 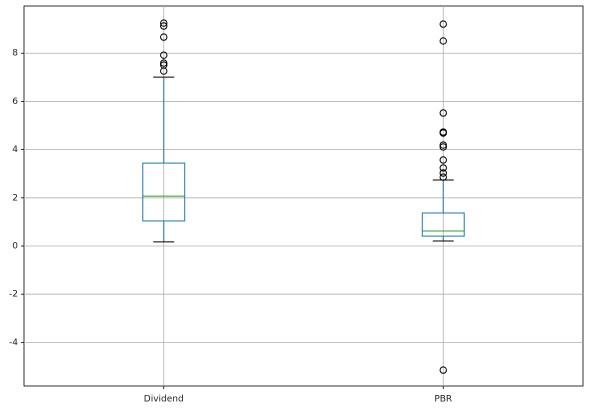 What do you see at coordinates (443, 400) in the screenshot?
I see `x-tick-label: PBR` at bounding box center [443, 400].